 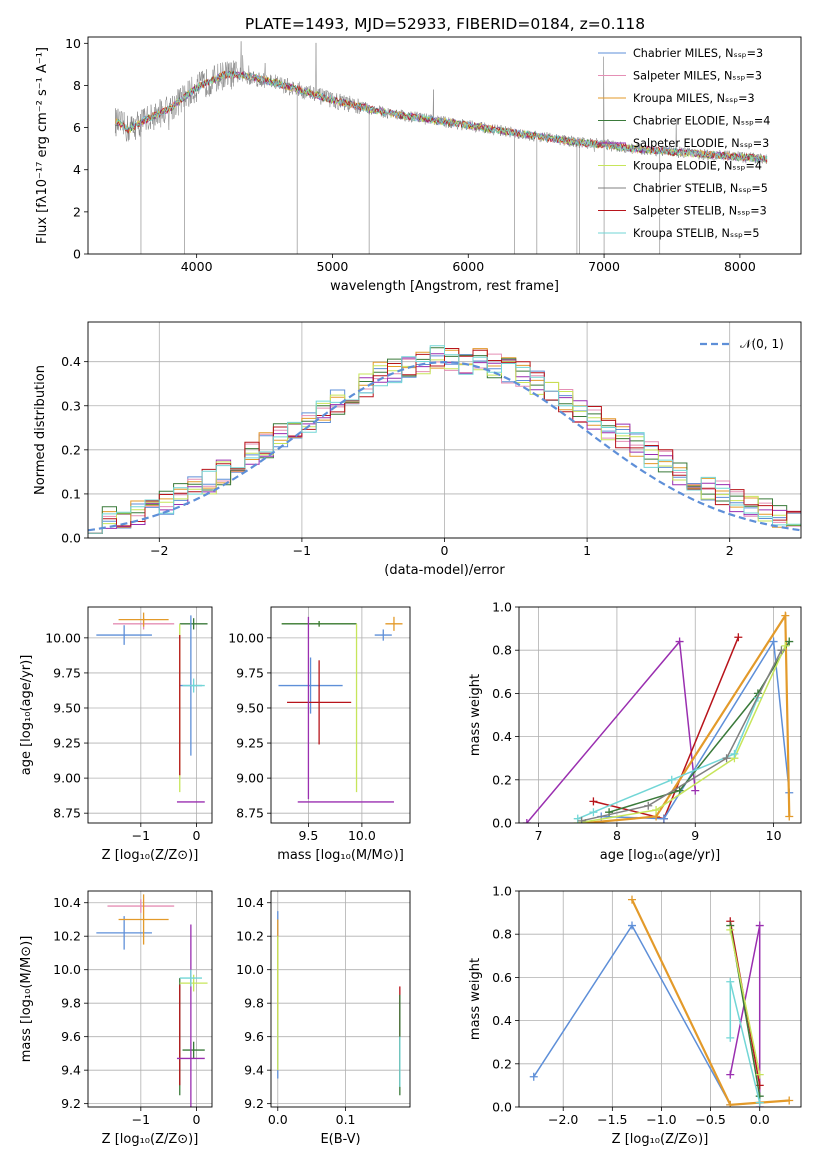 I want to click on hist-legend: 𝒩(0, 1), so click(x=742, y=344).